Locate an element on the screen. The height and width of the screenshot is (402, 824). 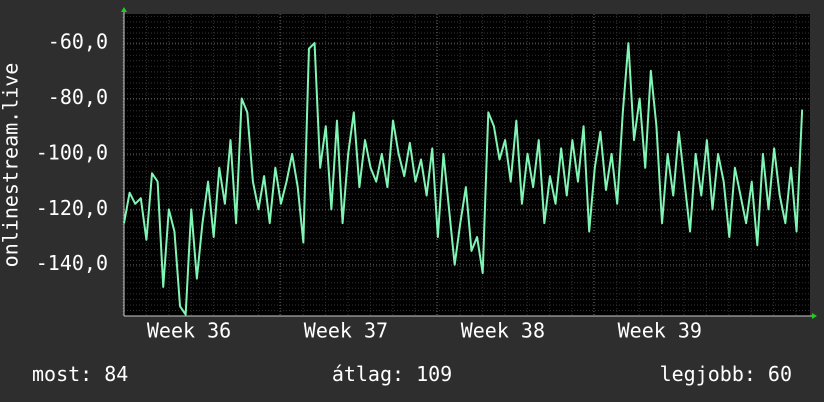
y-tick-label: -100,0 is located at coordinates (72, 152).